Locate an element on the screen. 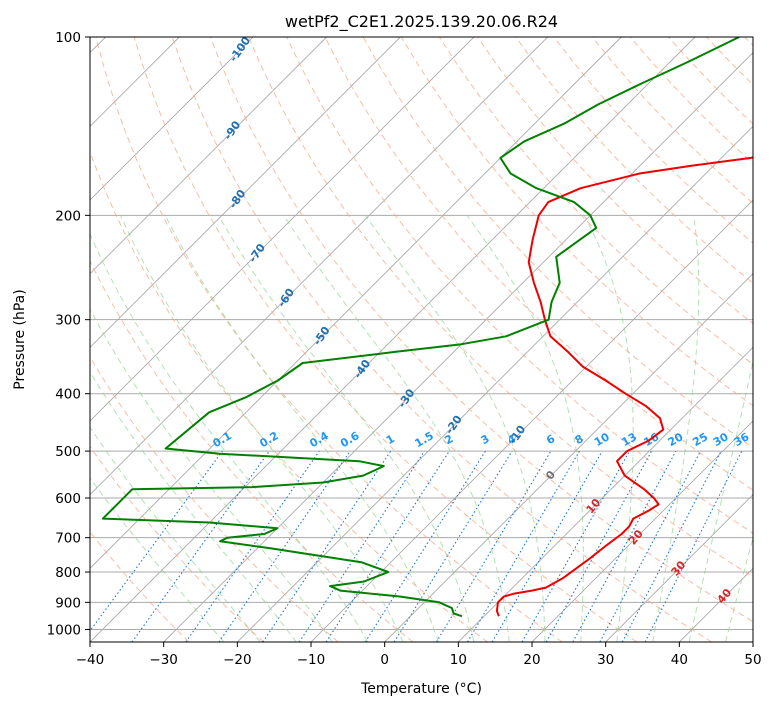 The image size is (775, 708). x-tick-label: 50 is located at coordinates (752, 660).